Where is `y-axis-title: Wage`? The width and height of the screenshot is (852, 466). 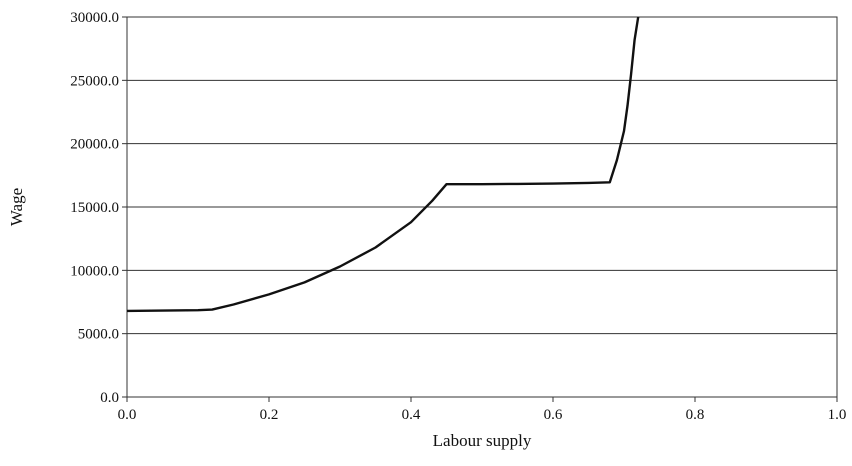 y-axis-title: Wage is located at coordinates (16, 207).